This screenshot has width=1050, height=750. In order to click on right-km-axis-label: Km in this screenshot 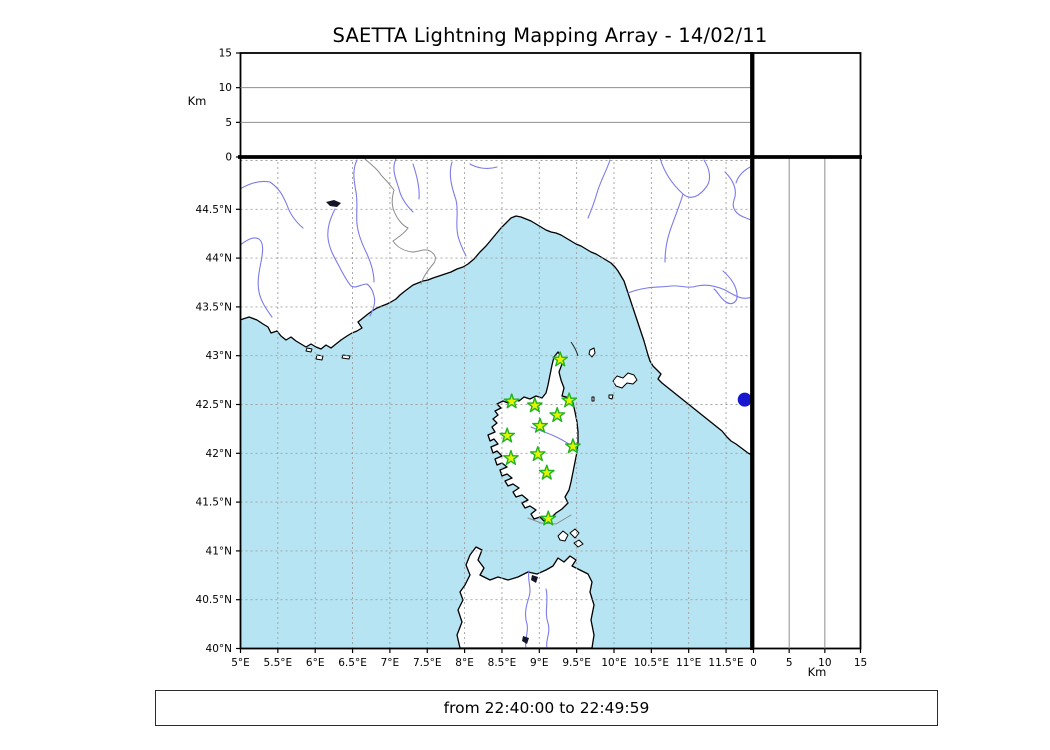, I will do `click(817, 672)`.